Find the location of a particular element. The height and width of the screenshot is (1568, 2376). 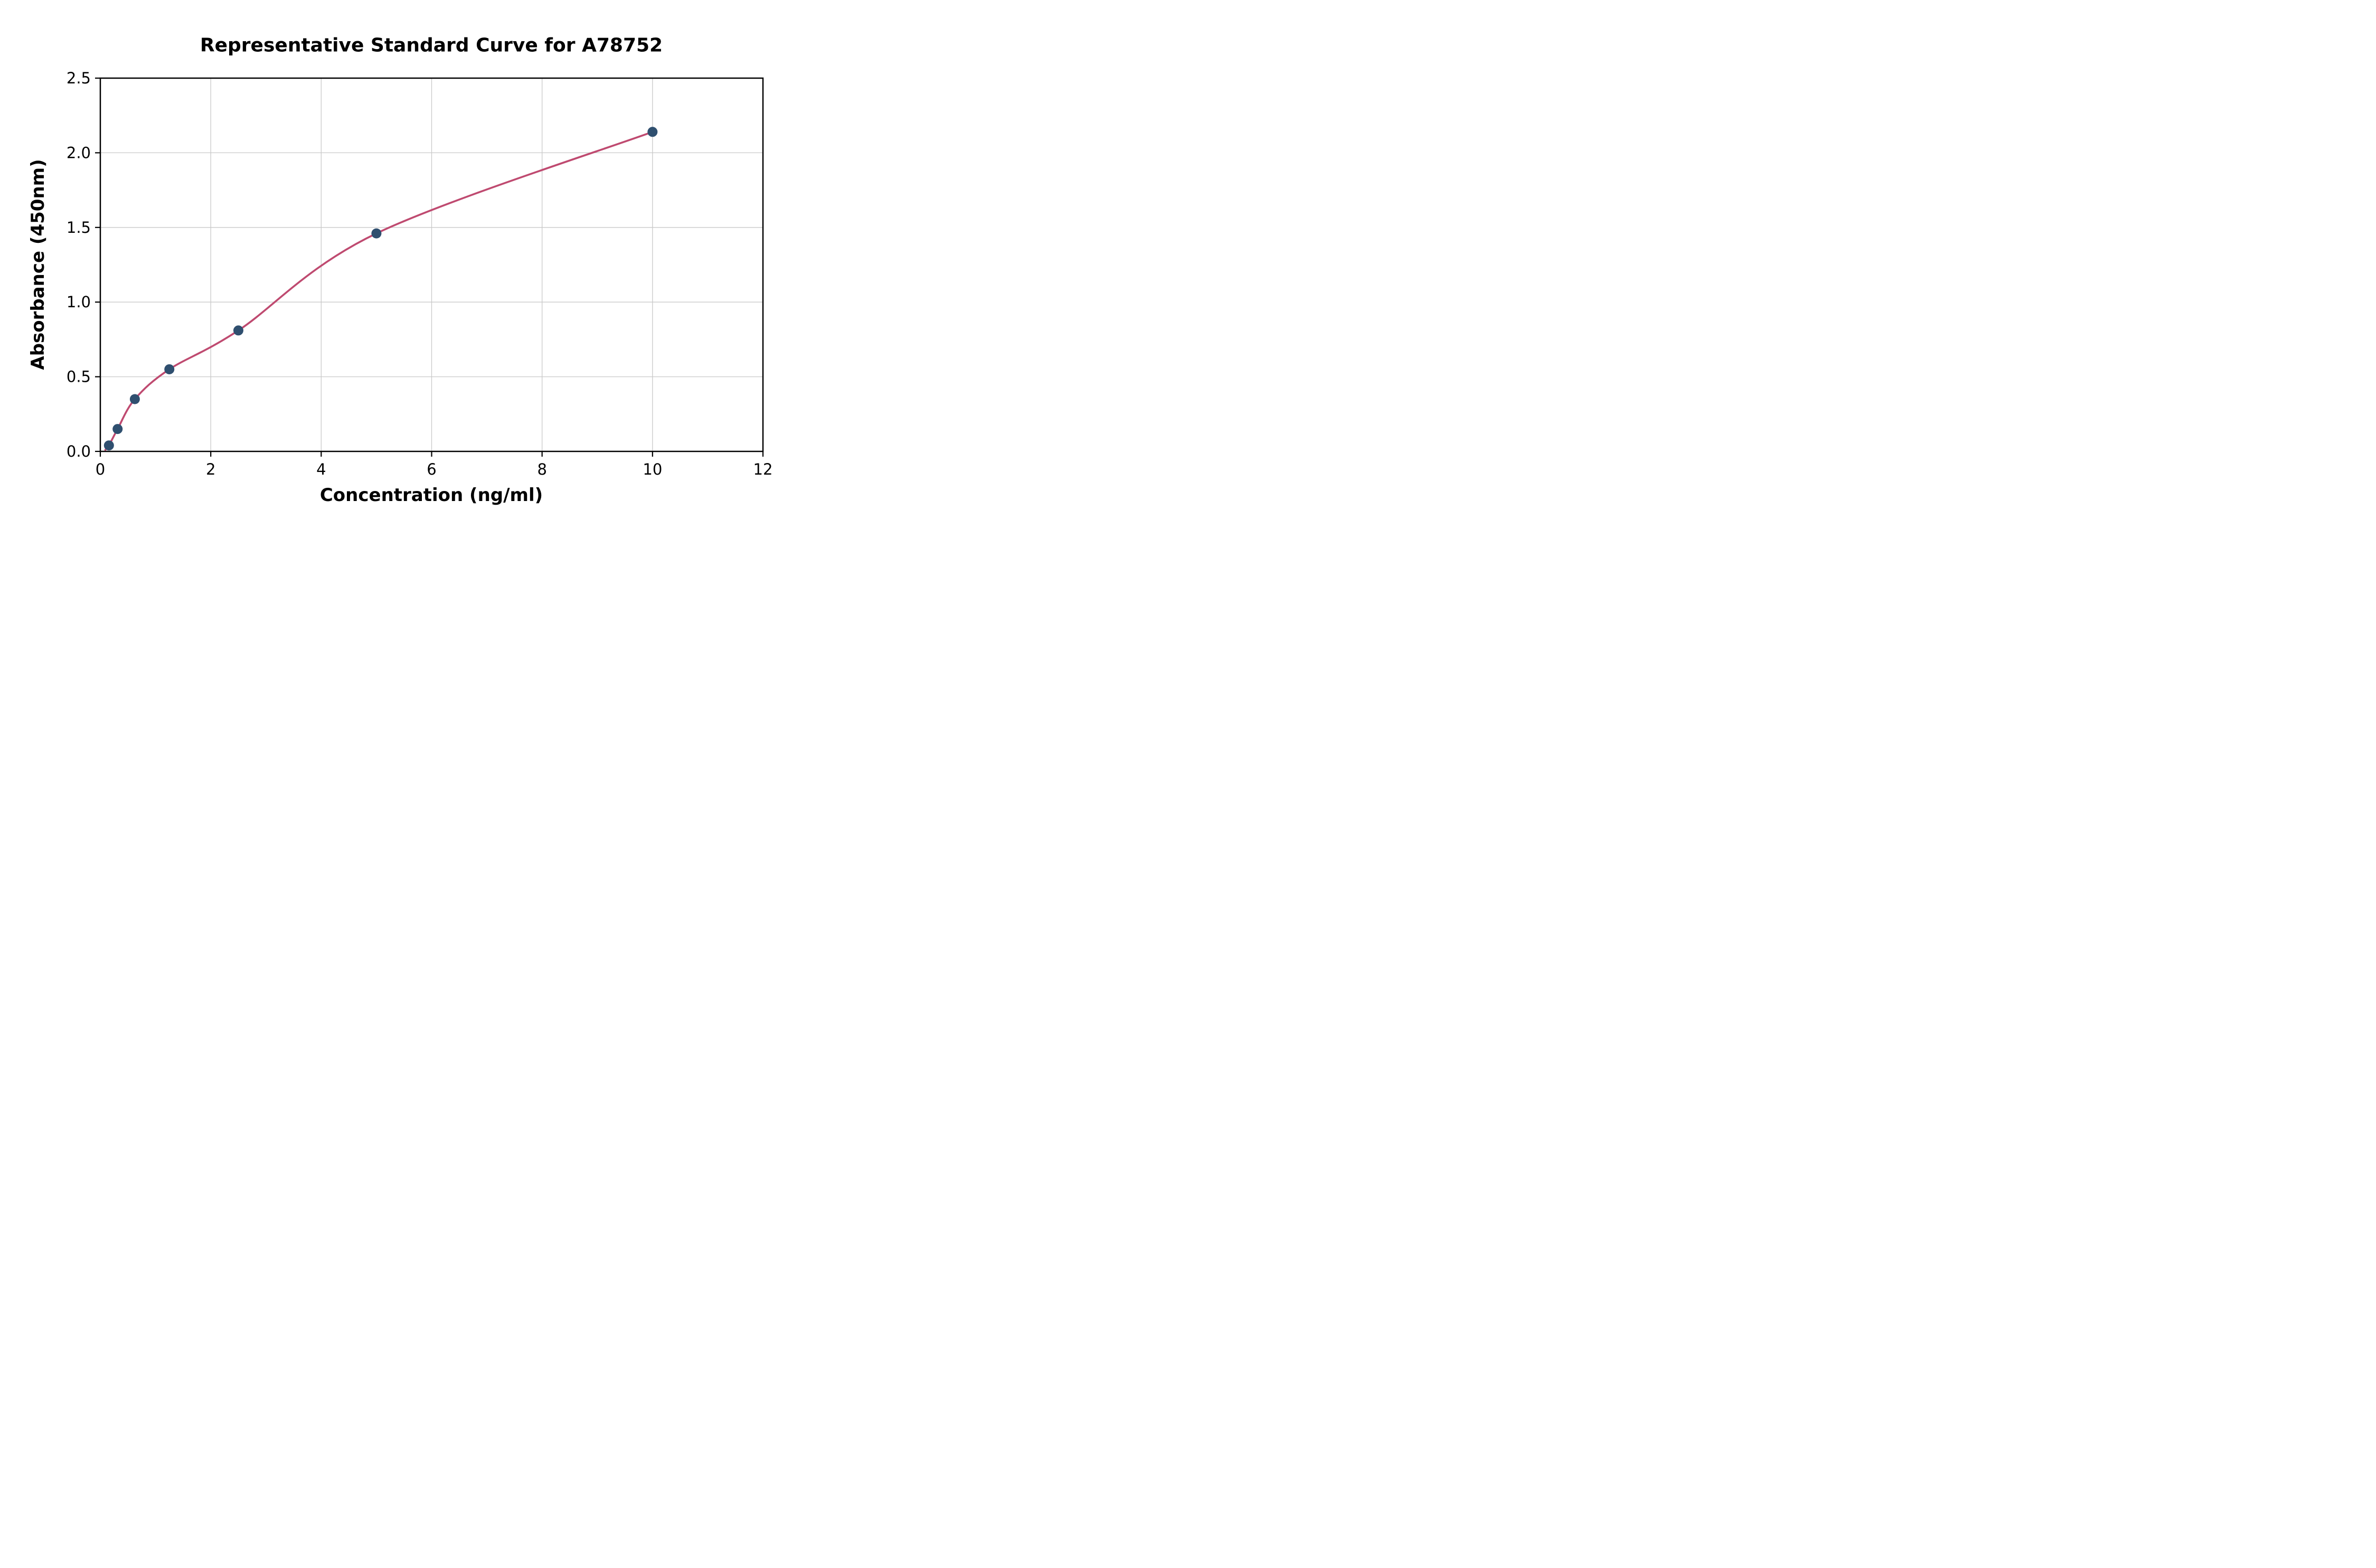

y-tick-label: 1.5 is located at coordinates (79, 228).